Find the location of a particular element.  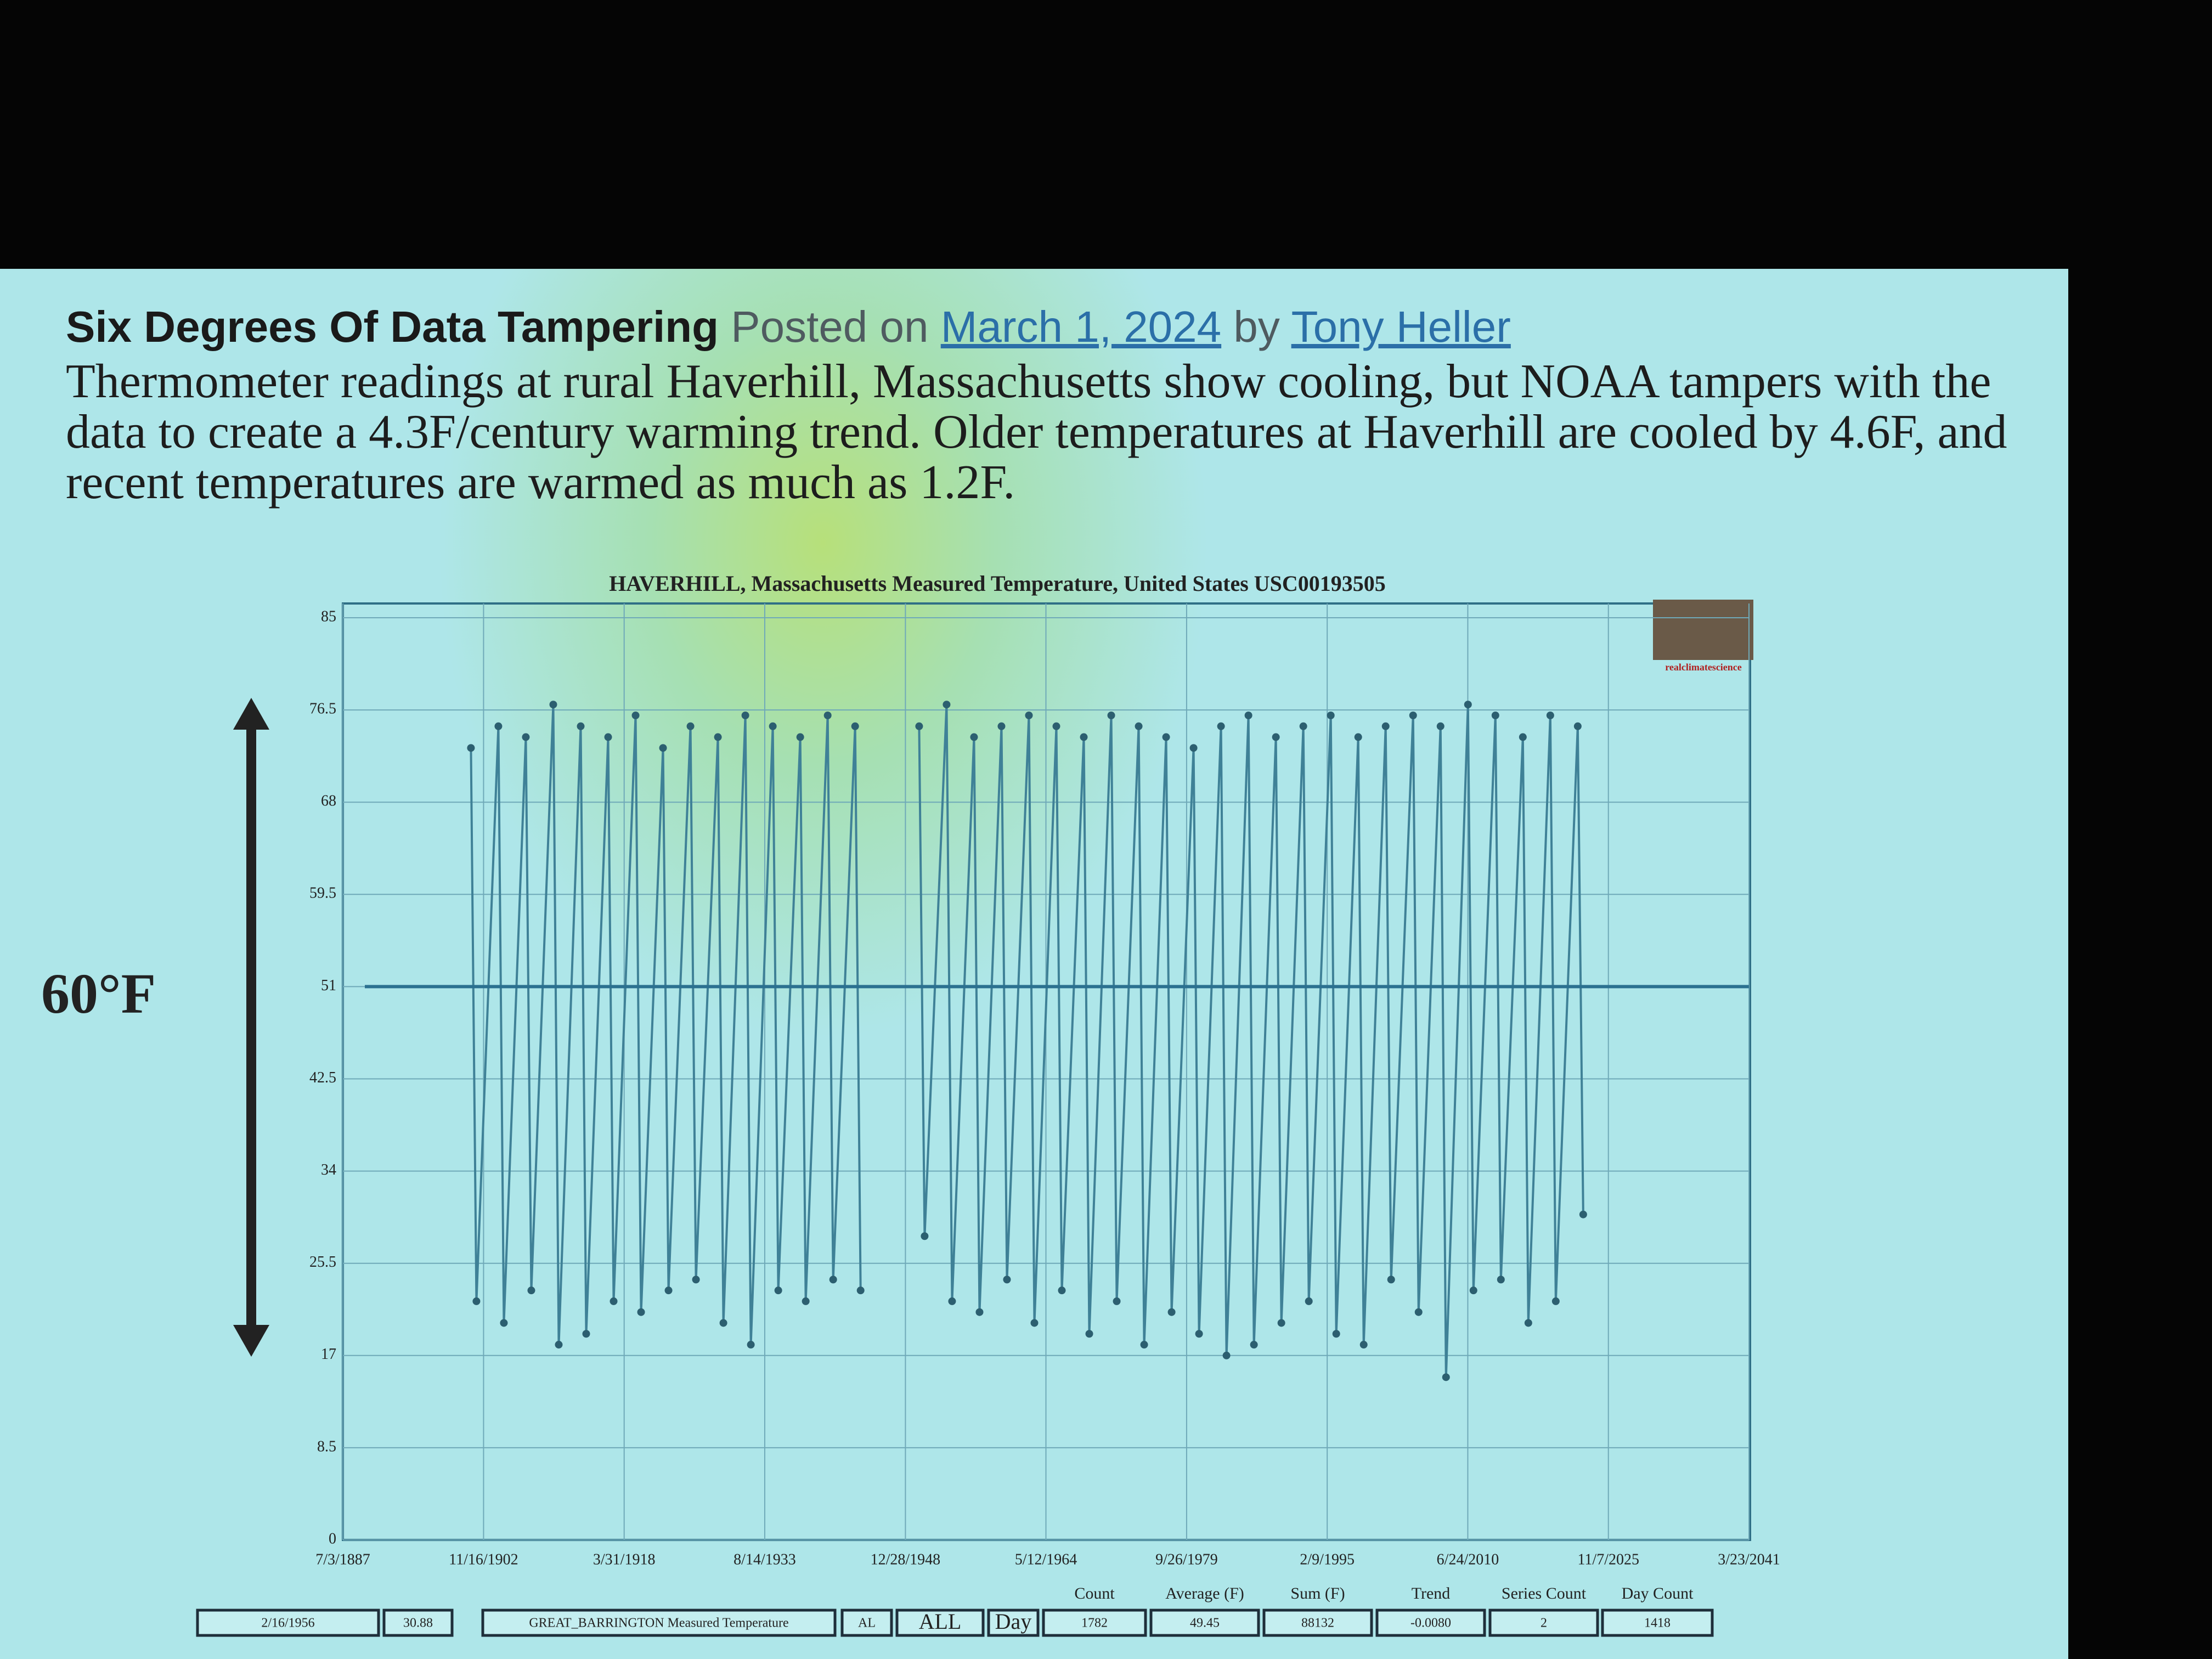

x-tick-label: 8/14/1933 is located at coordinates (764, 1559).